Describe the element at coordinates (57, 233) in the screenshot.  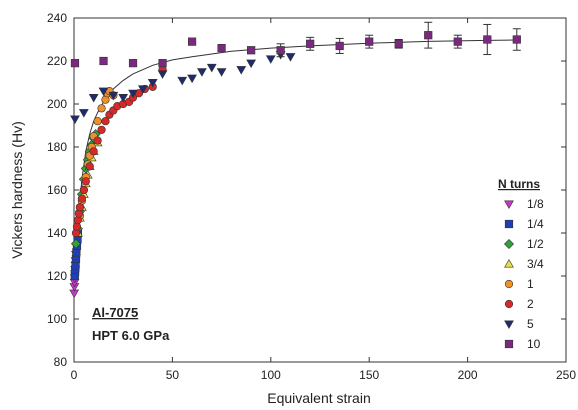
I see `y-tick-label: 140` at that location.